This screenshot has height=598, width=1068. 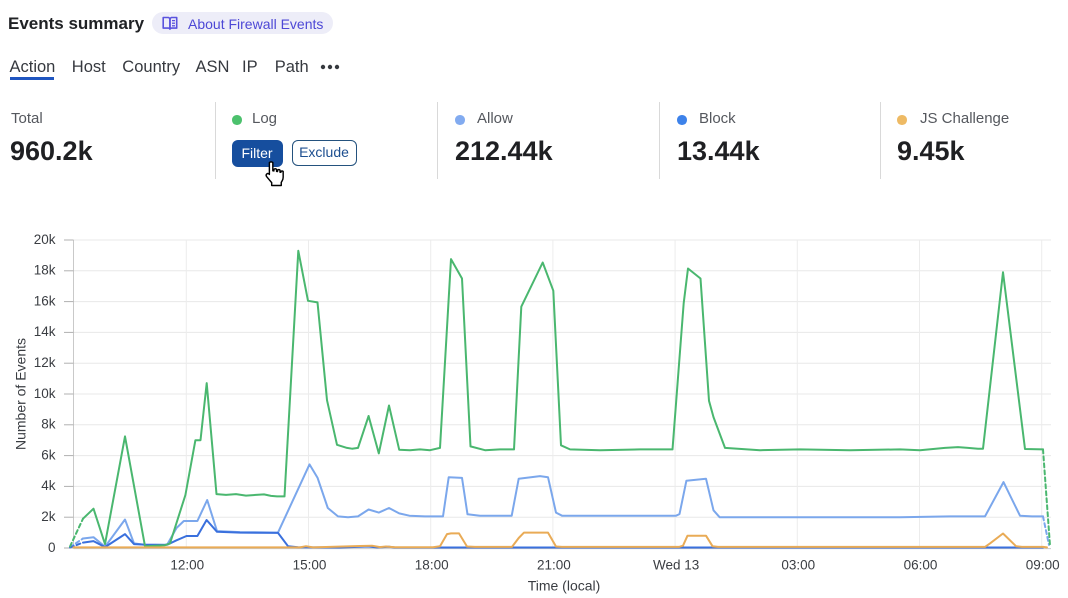 I want to click on svg-text: 4k, so click(x=48, y=485).